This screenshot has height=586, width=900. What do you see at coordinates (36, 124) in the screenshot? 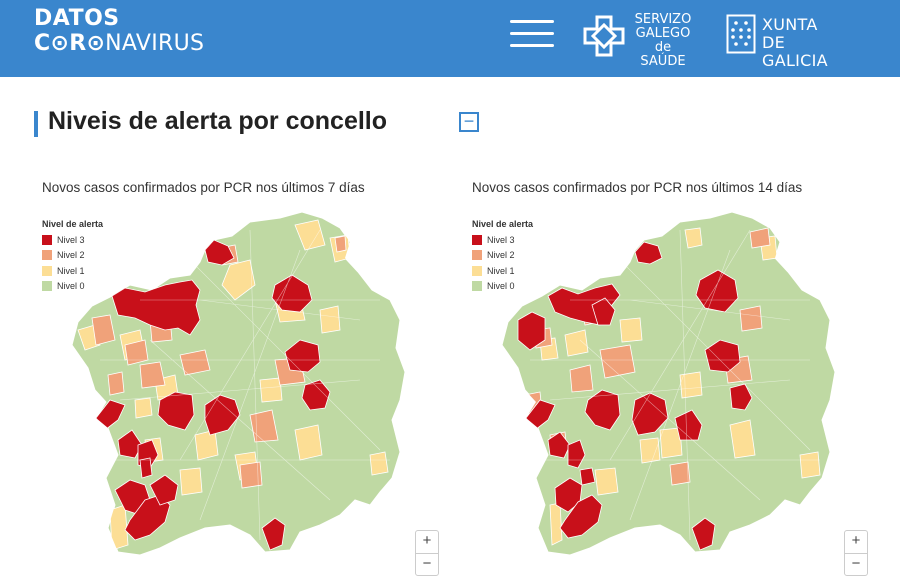
I see `title-accent-bar` at bounding box center [36, 124].